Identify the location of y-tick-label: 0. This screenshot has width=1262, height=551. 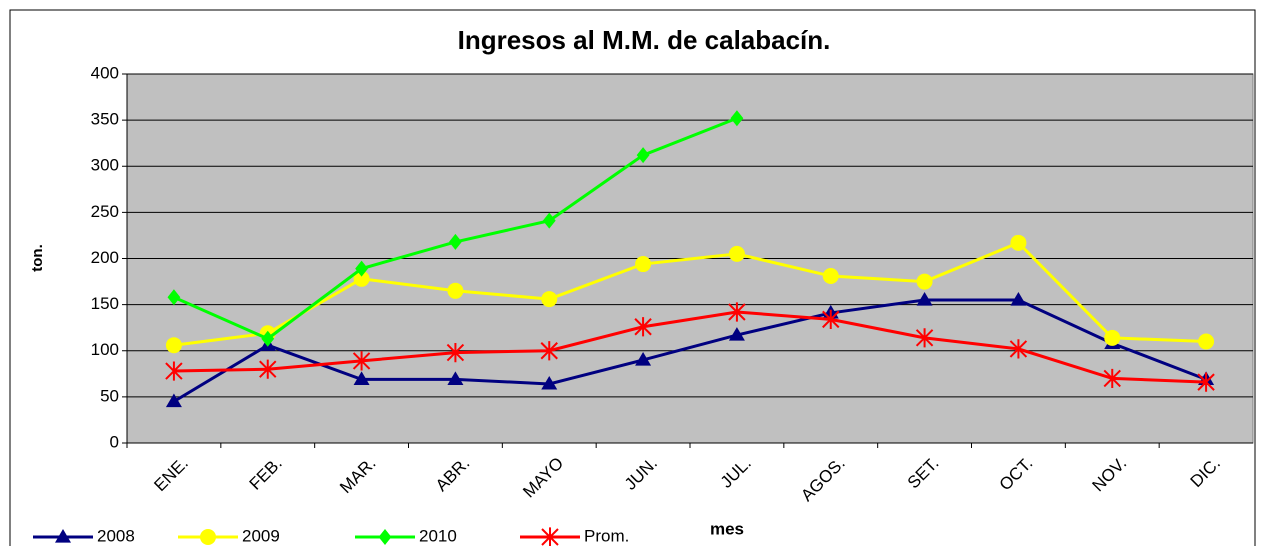
(114, 441).